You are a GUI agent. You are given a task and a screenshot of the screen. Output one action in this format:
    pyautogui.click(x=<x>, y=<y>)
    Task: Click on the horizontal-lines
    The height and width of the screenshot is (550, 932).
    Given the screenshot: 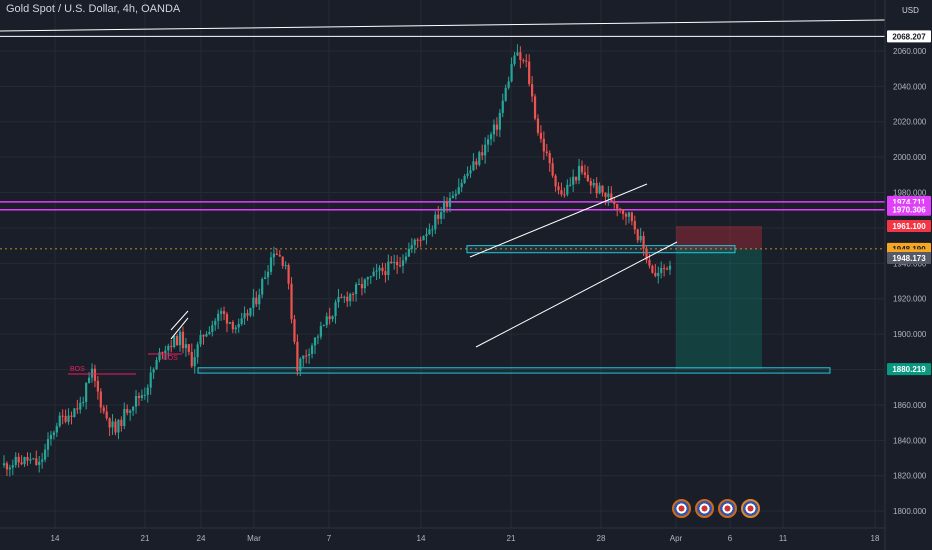 What is the action you would take?
    pyautogui.click(x=442, y=225)
    